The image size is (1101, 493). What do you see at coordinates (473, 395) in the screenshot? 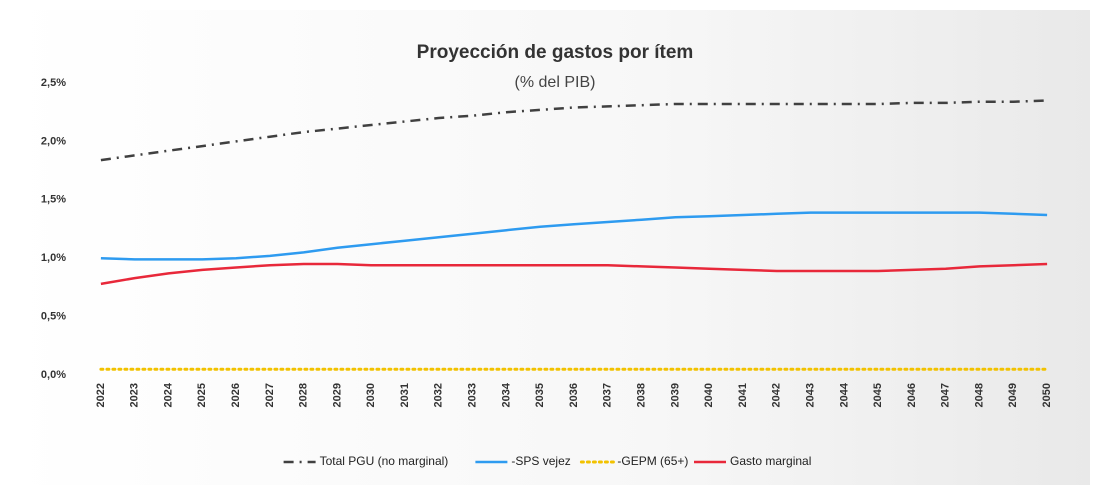
I see `x-tick-label: 2033` at bounding box center [473, 395].